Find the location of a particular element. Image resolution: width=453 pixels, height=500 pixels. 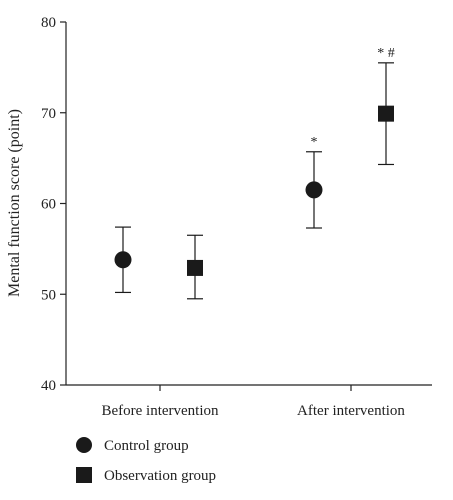

y-tick-label: 50 is located at coordinates (48, 295).